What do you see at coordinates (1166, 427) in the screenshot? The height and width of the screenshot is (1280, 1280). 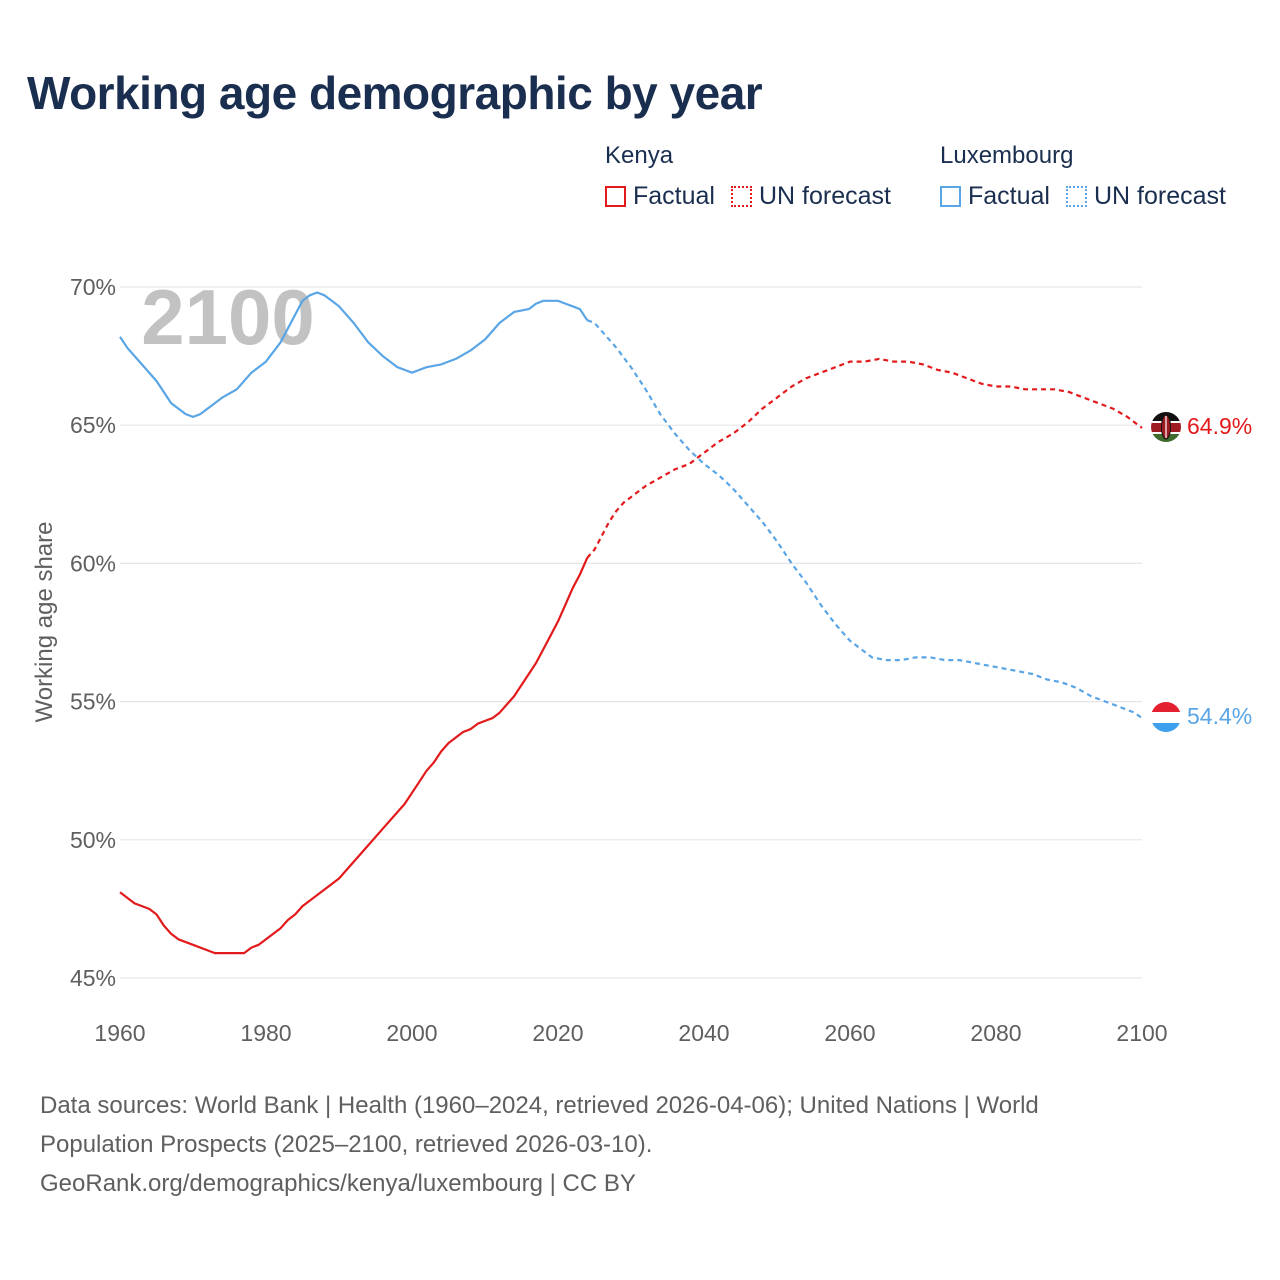 I see `kenya-flag-icon` at bounding box center [1166, 427].